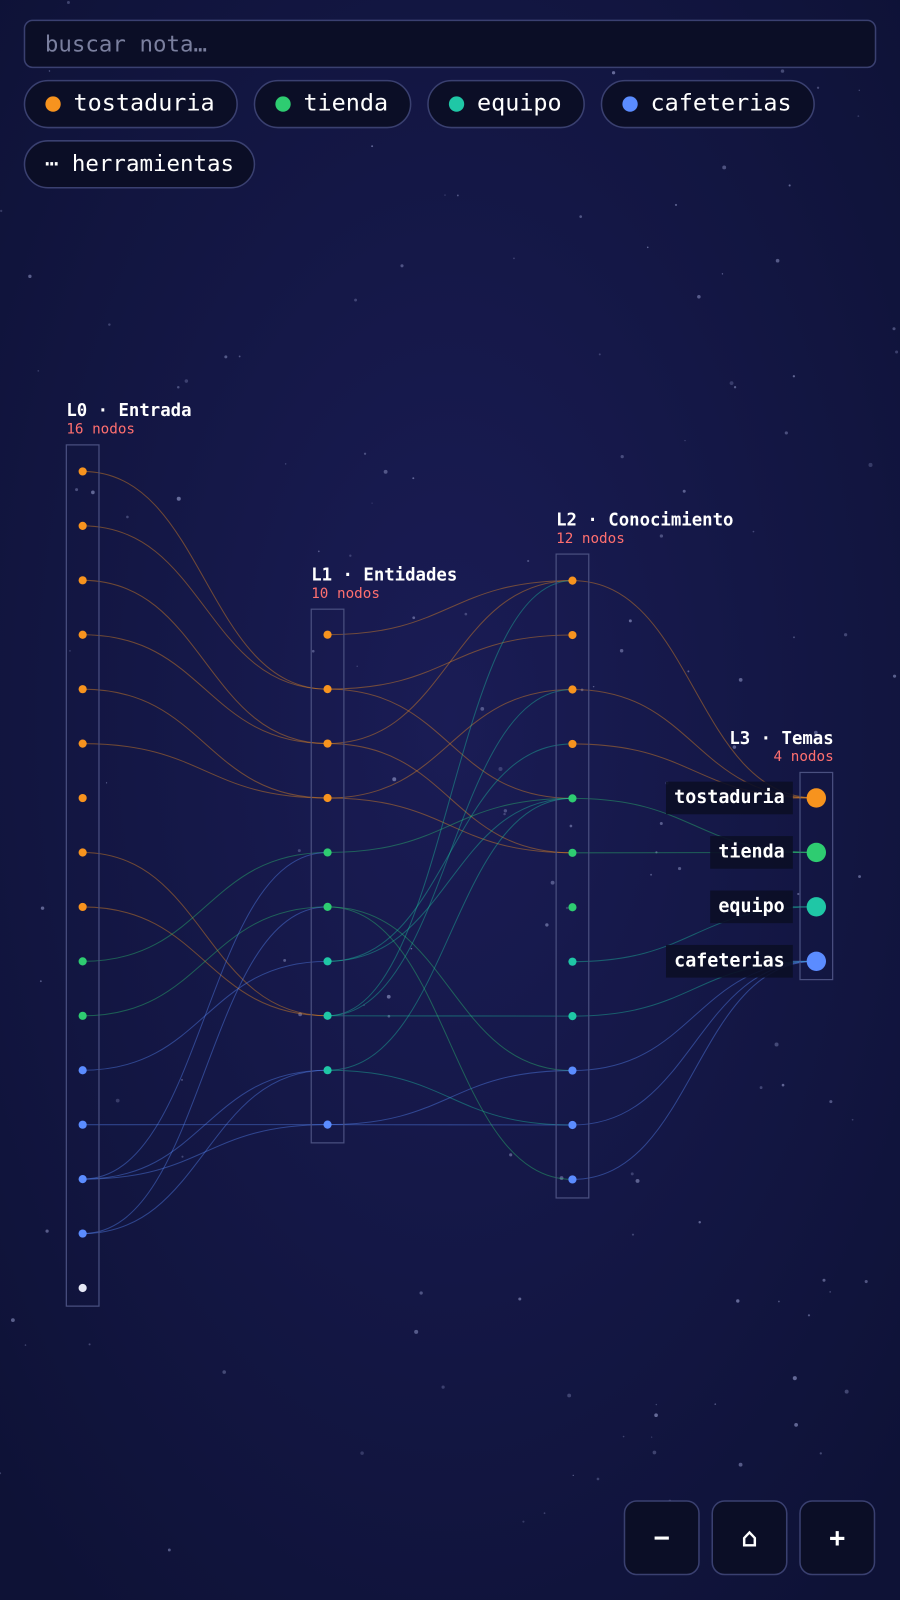 The width and height of the screenshot is (900, 1600). I want to click on filter-chip: equipo, so click(506, 104).